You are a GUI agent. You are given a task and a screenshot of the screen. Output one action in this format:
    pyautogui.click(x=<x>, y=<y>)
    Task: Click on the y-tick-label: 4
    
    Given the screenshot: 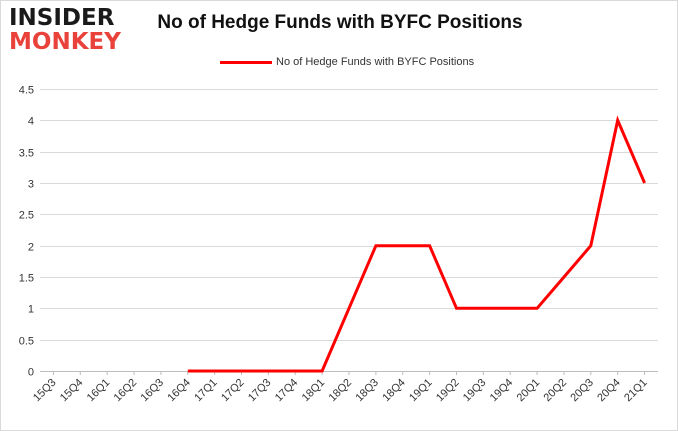 What is the action you would take?
    pyautogui.click(x=31, y=122)
    